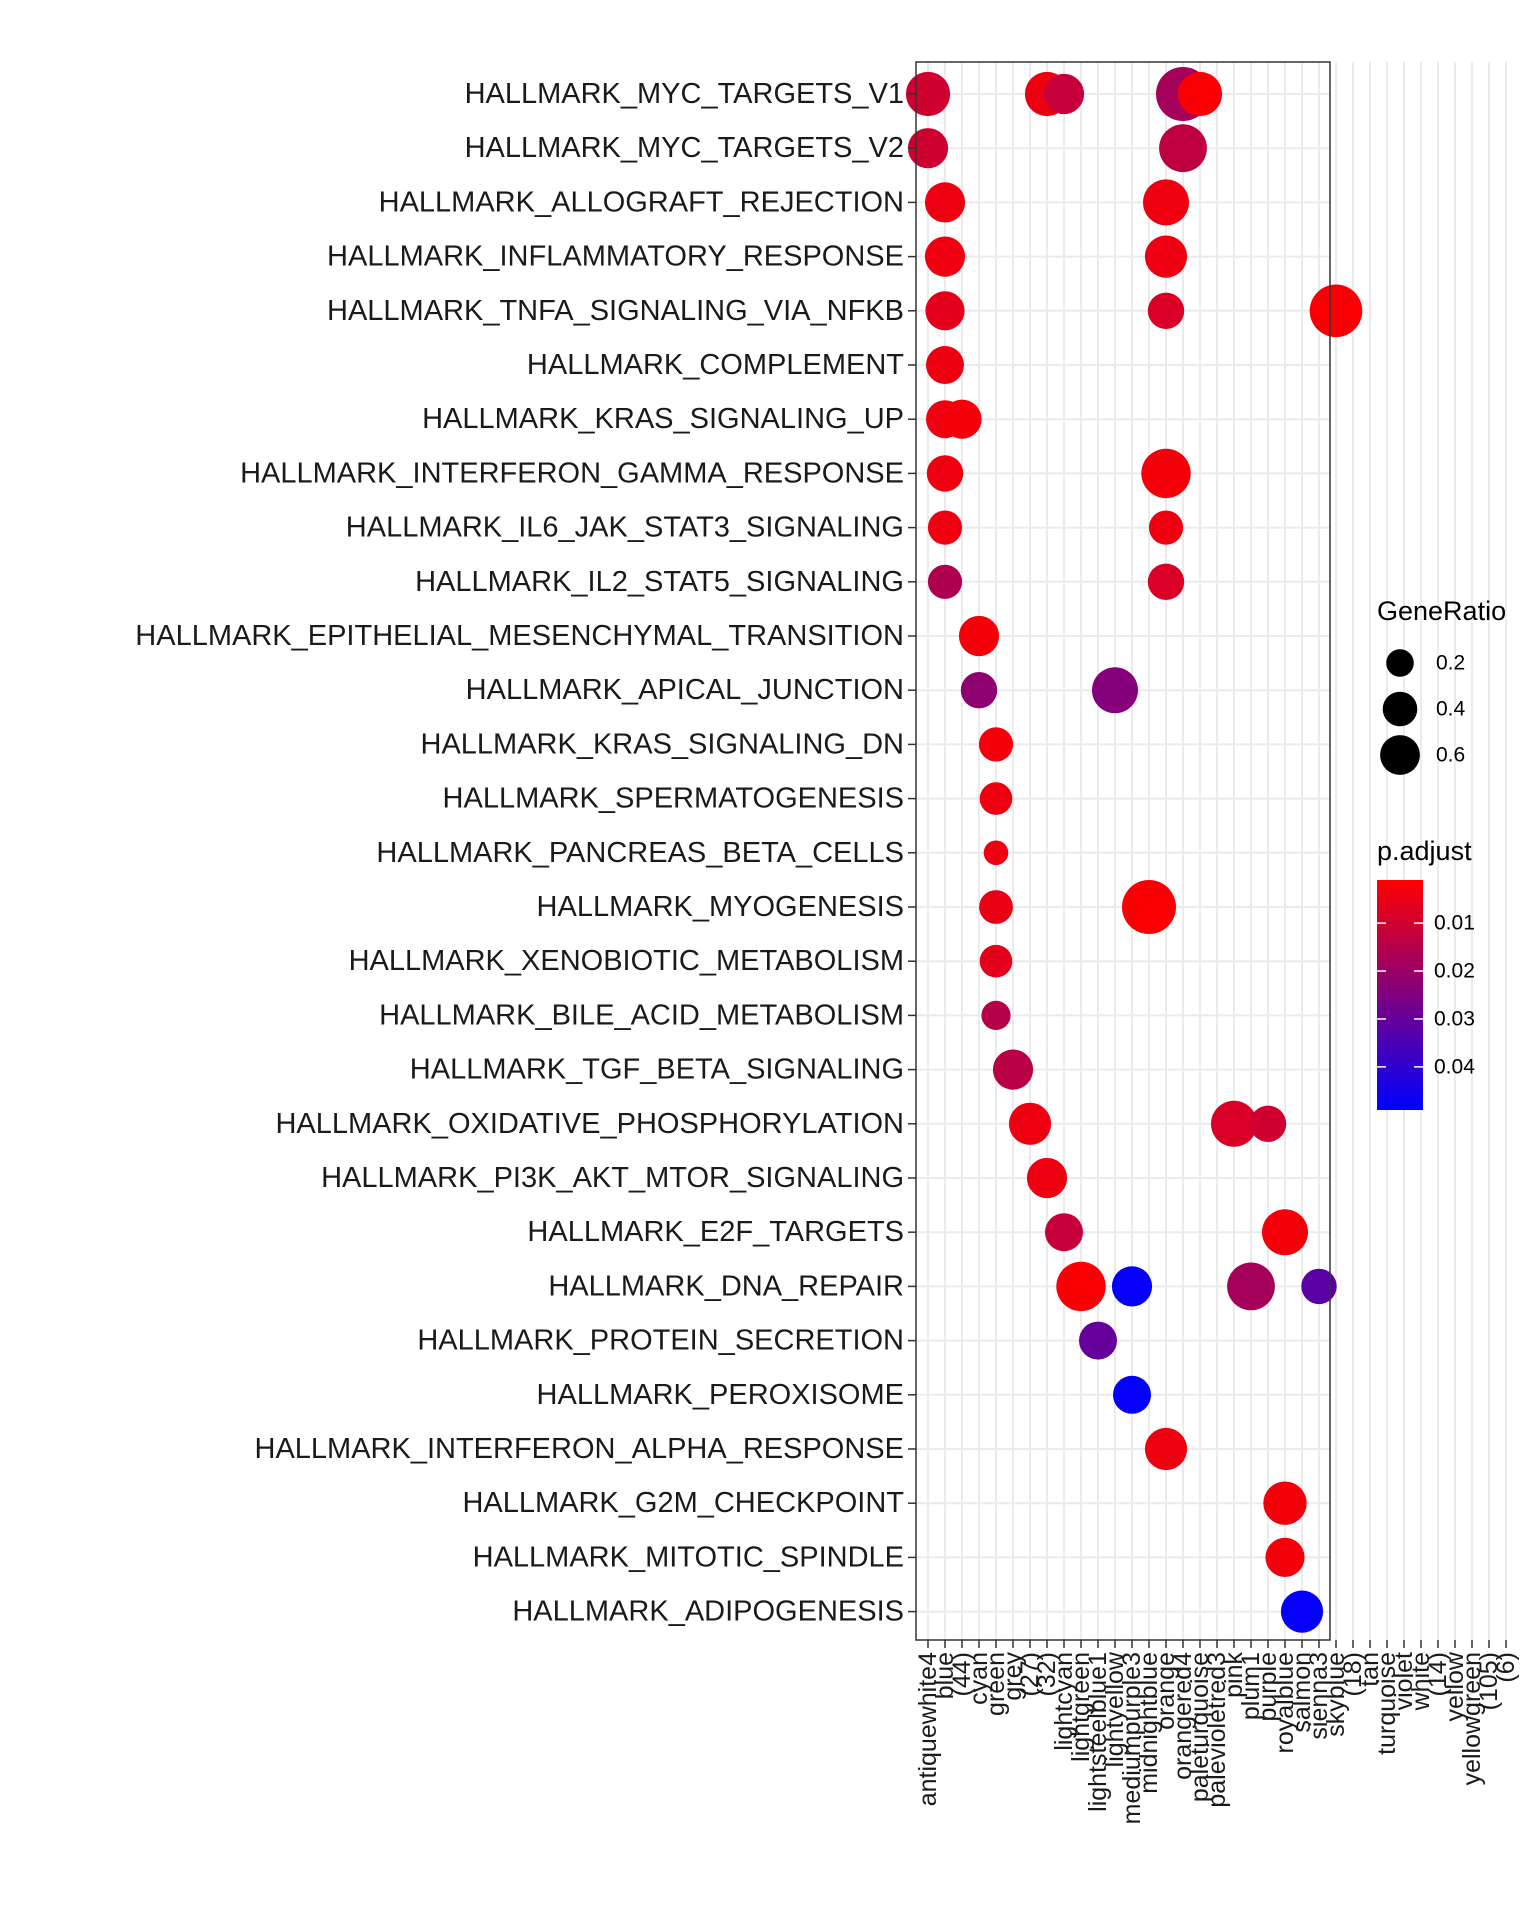 The width and height of the screenshot is (1536, 1920). What do you see at coordinates (683, 1503) in the screenshot?
I see `y-tick-label: HALLMARK_G2M_CHECKPOINT` at bounding box center [683, 1503].